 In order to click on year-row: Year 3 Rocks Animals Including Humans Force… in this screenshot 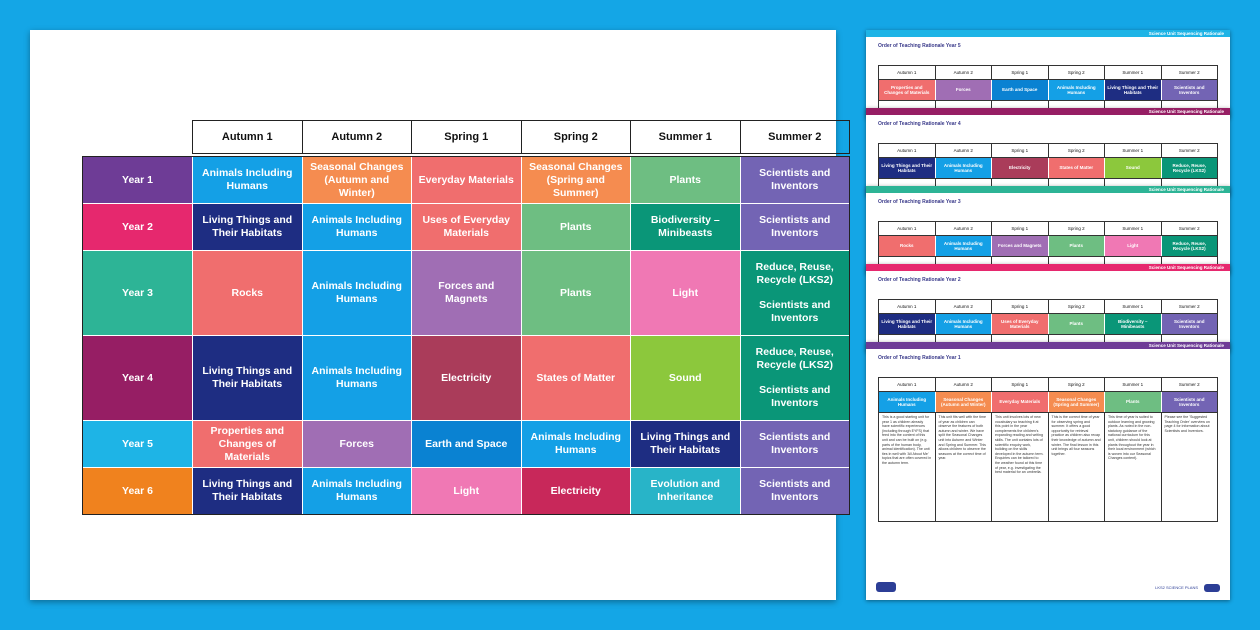, I will do `click(466, 293)`.